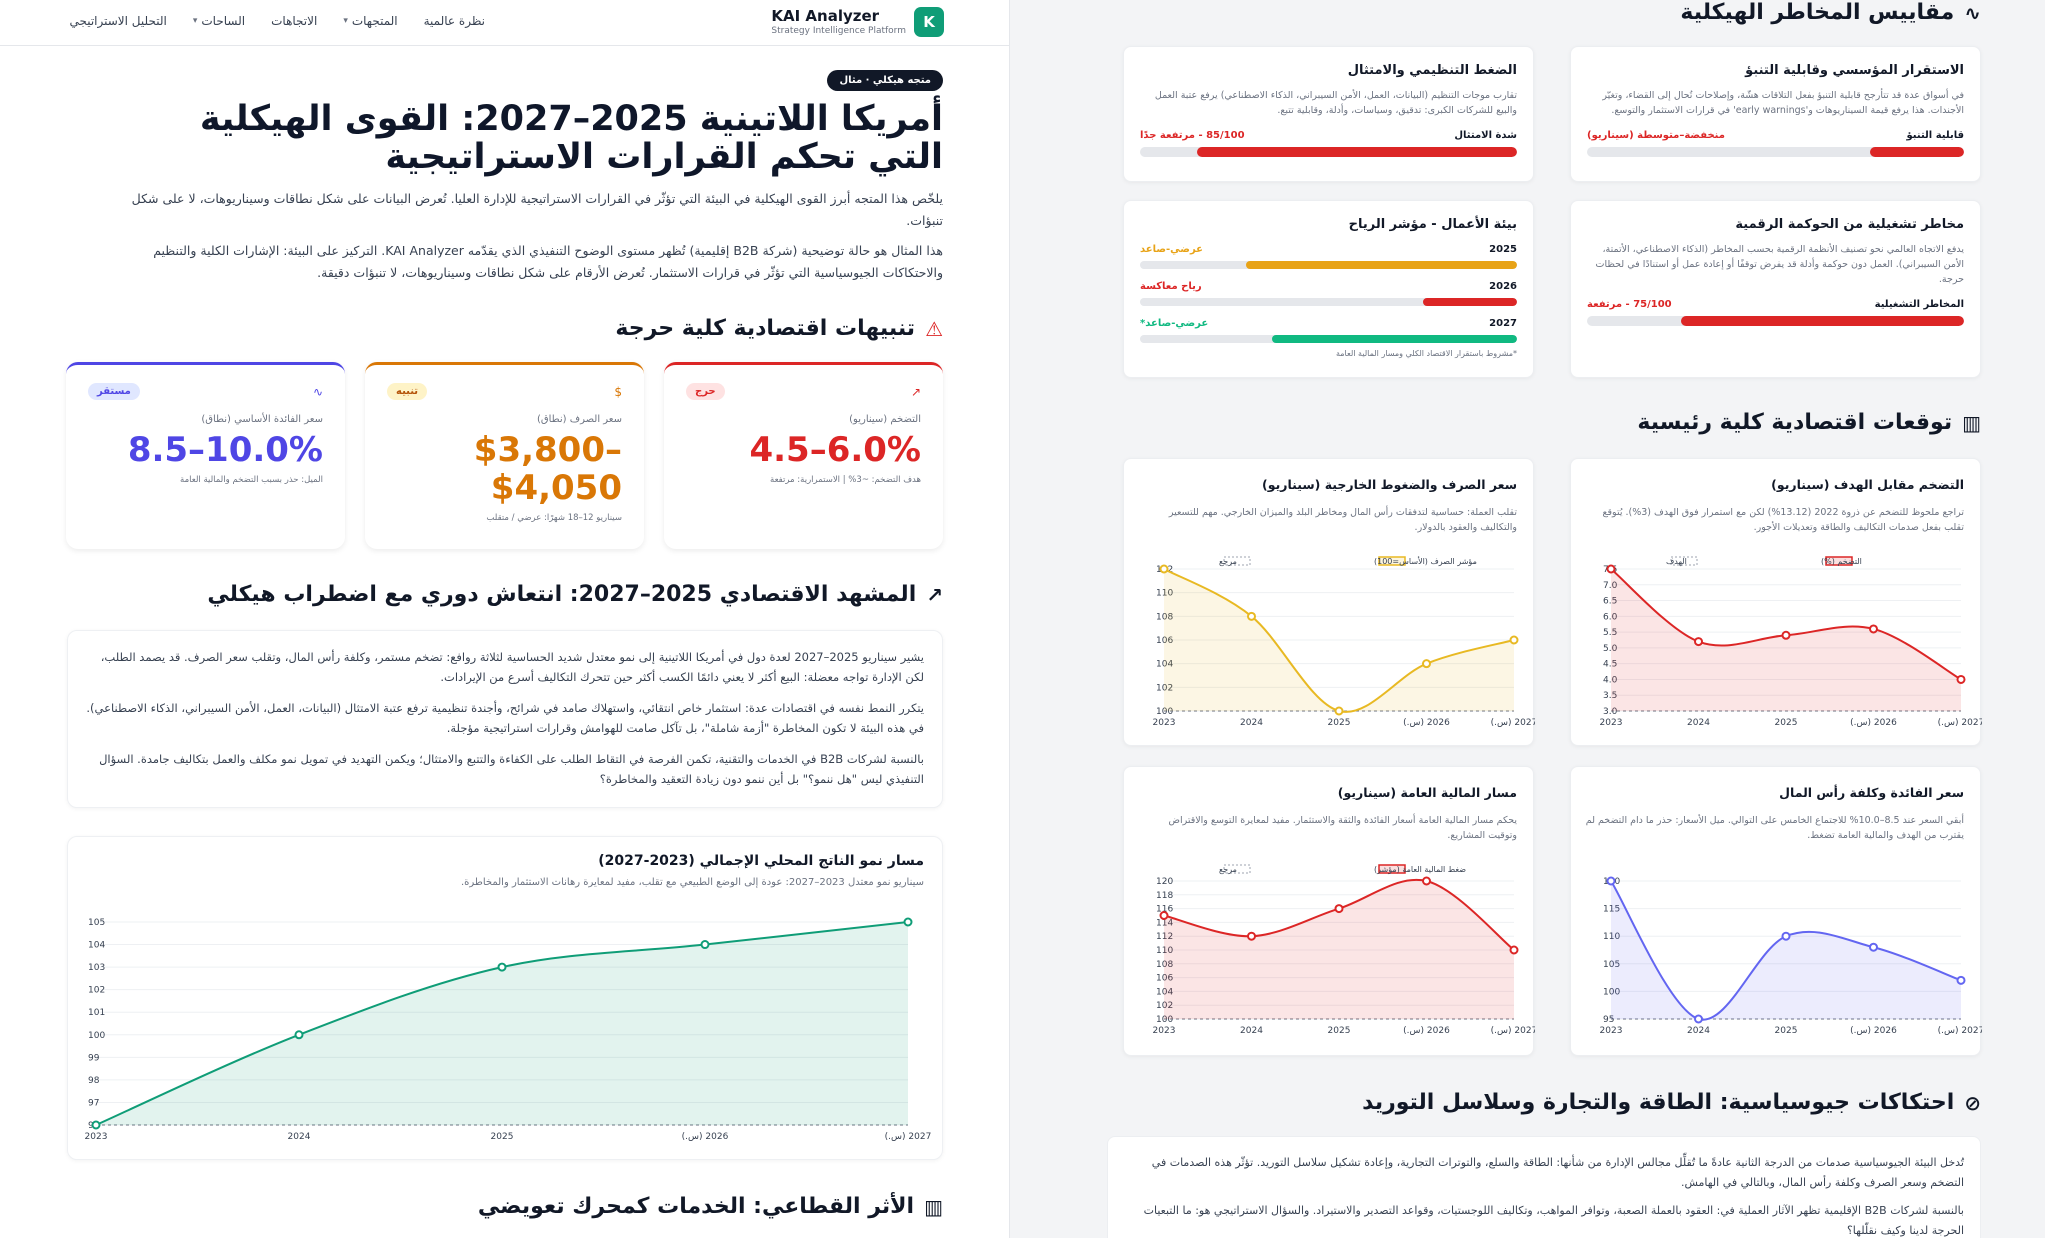 Image resolution: width=2045 pixels, height=1238 pixels. I want to click on year-label: 2025, so click(1503, 249).